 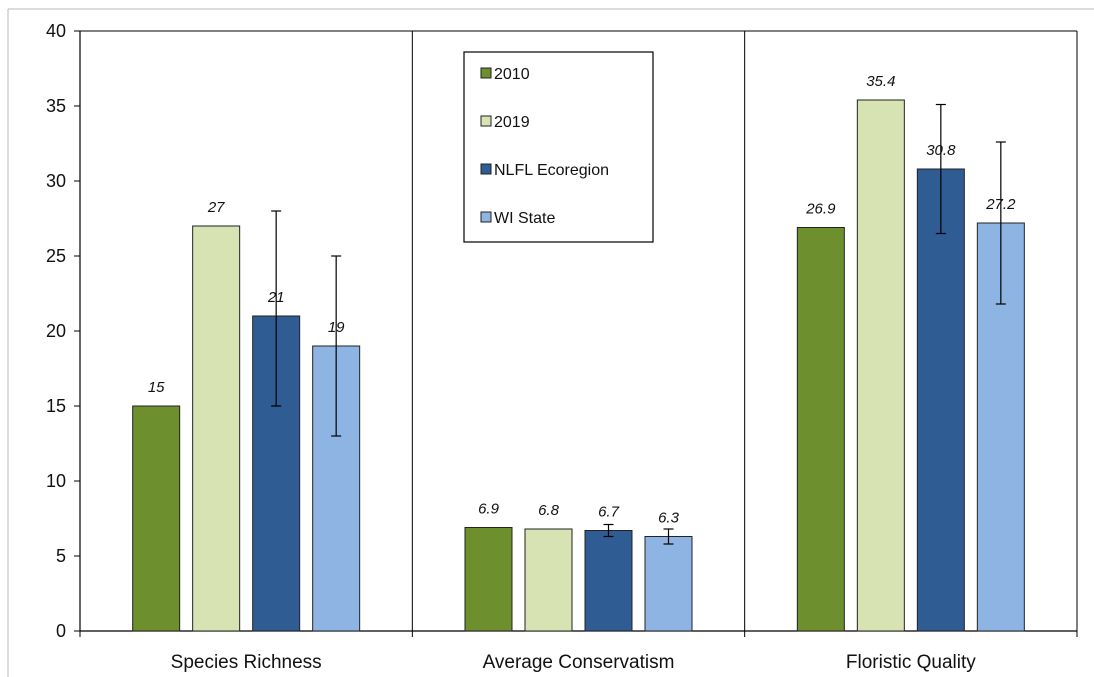 I want to click on legend: 2010 2019 NLFL Ecoregion WI State, so click(x=558, y=147).